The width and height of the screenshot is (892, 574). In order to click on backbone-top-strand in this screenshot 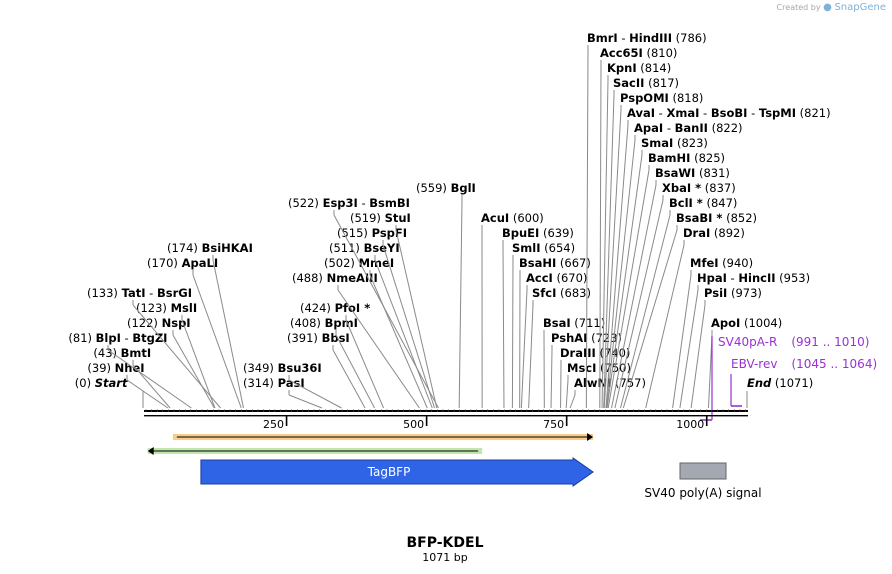, I will do `click(446, 411)`.